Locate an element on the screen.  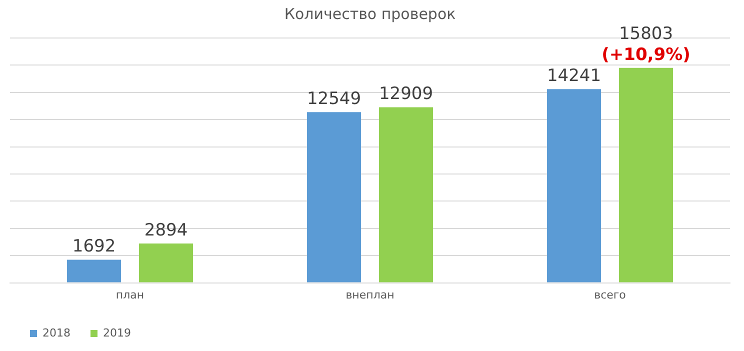
chart-title: Количество проверок is located at coordinates (370, 13).